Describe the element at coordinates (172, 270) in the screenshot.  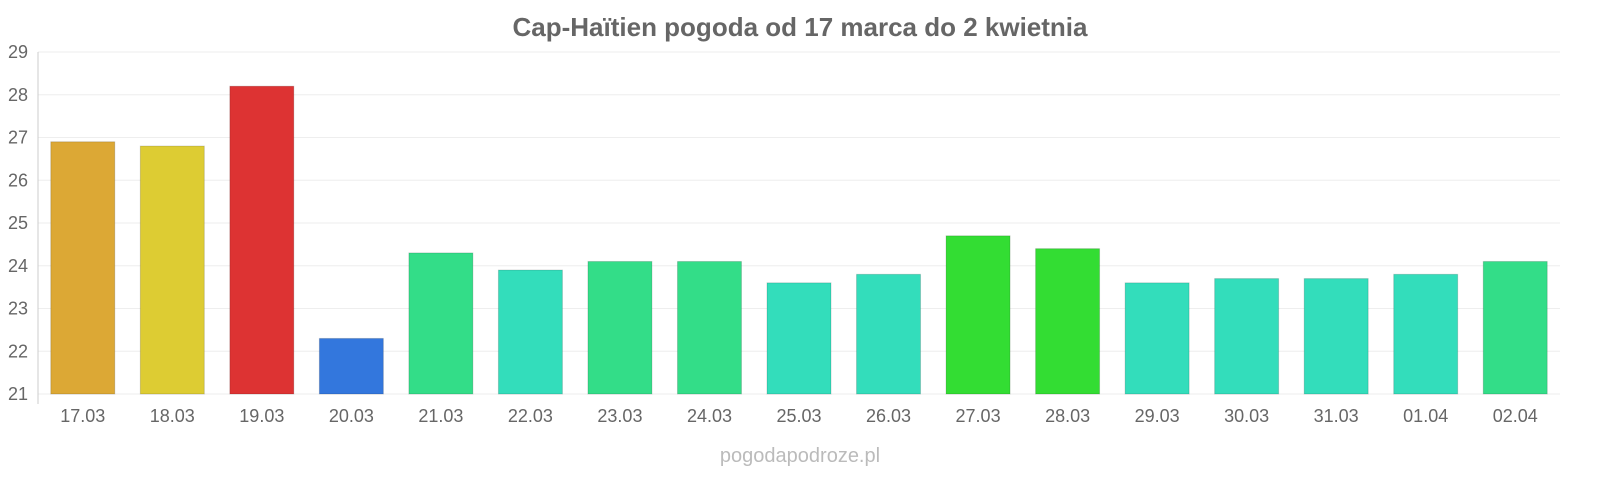
I see `bar-18.03` at that location.